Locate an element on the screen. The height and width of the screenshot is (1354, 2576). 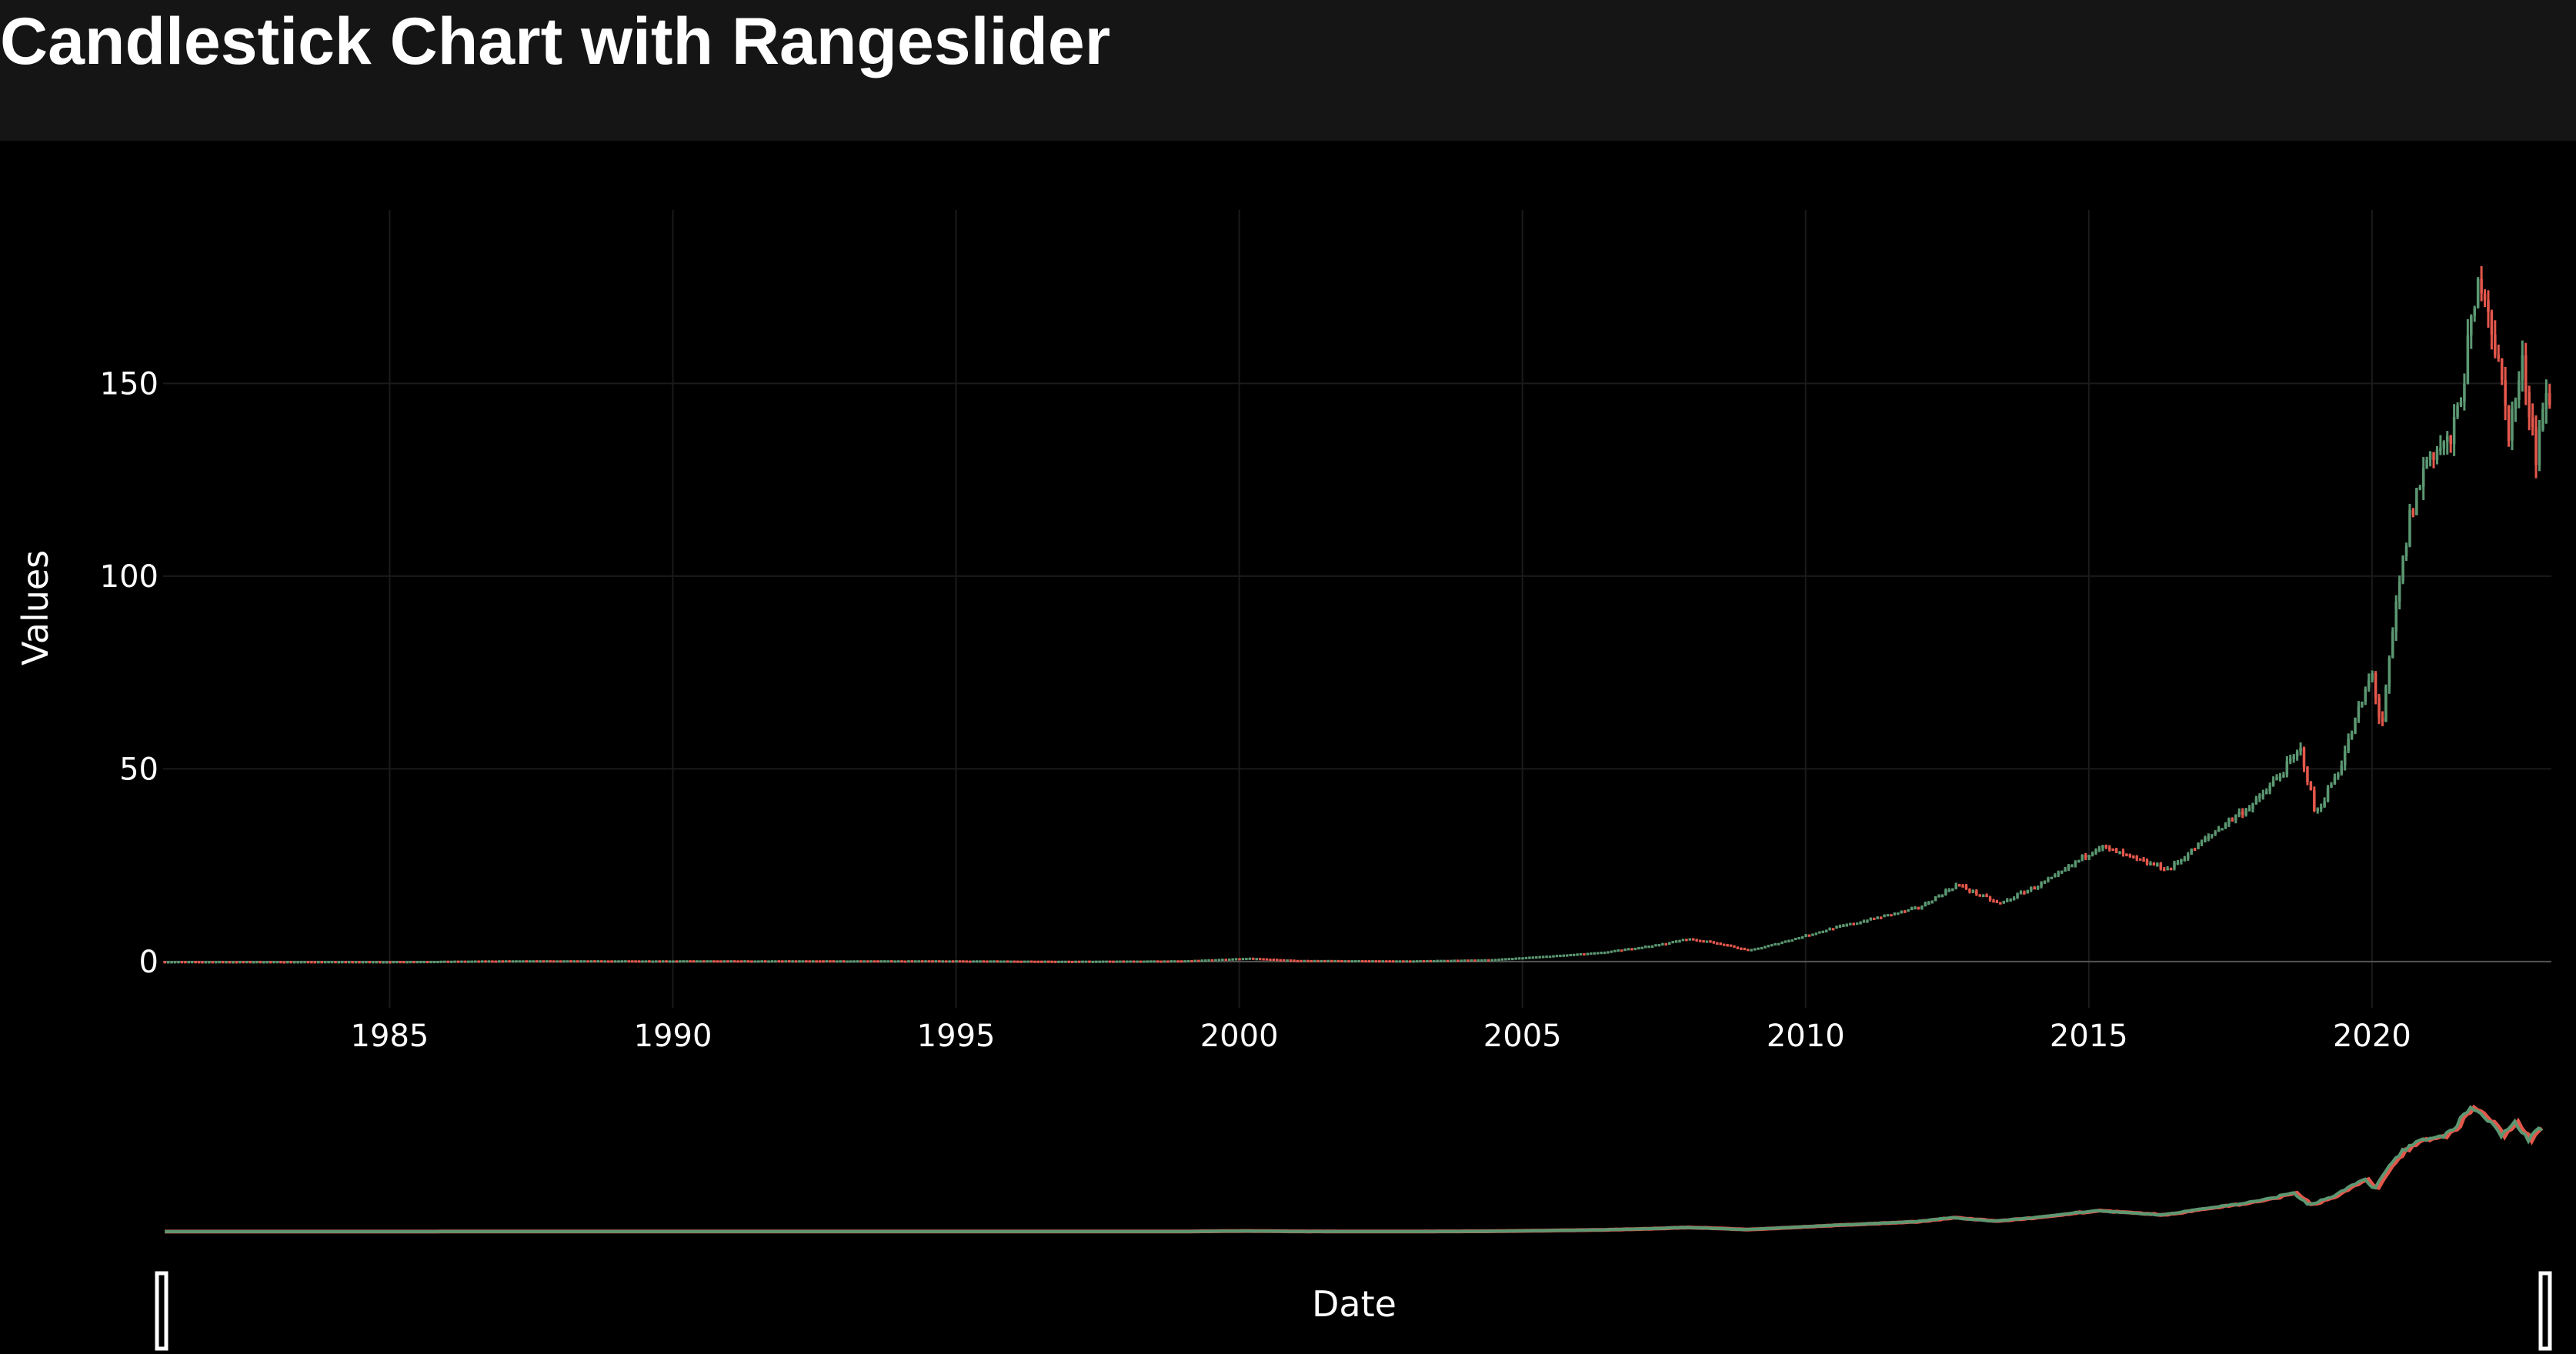
x-tick-label: 2010 is located at coordinates (1806, 1037).